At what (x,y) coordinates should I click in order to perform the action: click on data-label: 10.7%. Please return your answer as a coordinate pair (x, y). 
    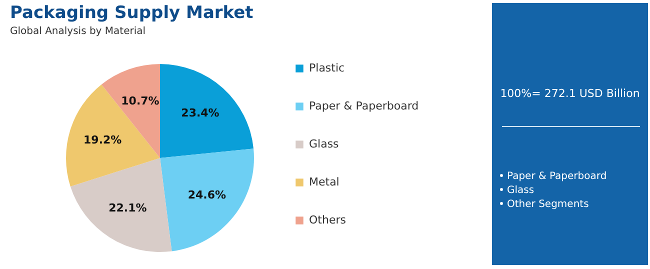
    Looking at the image, I should click on (140, 101).